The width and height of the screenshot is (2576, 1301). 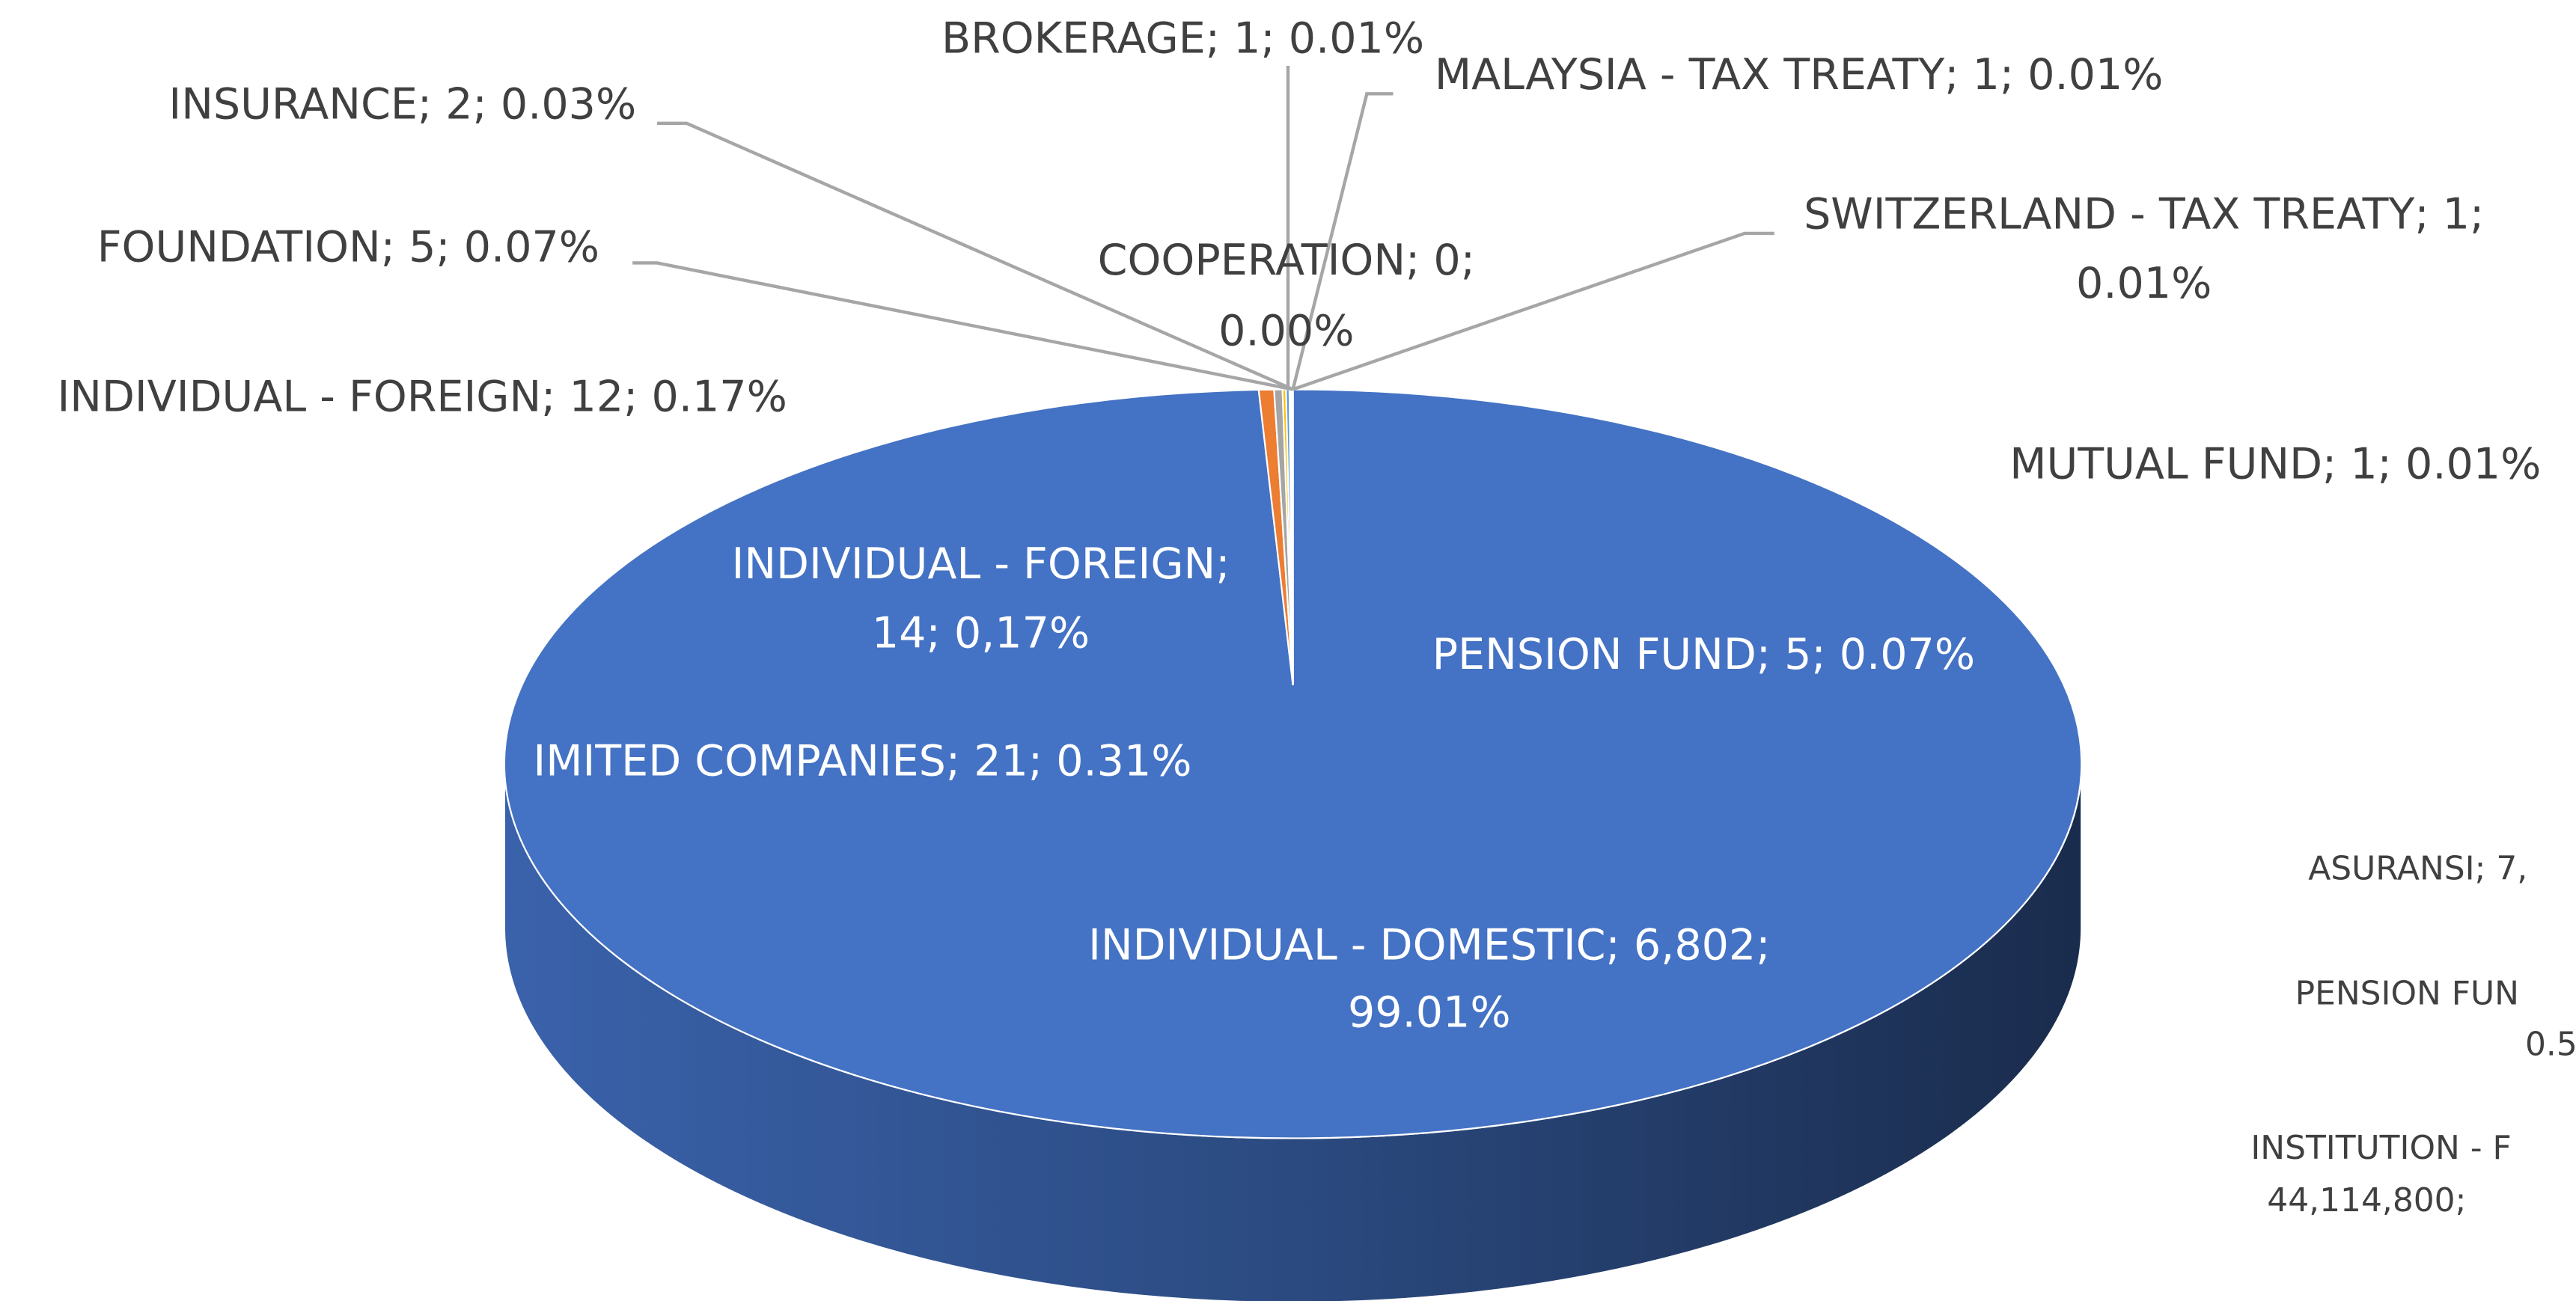 I want to click on annotation: INDIVIDUAL - FOREIGN; 12; 0.17%, so click(x=422, y=396).